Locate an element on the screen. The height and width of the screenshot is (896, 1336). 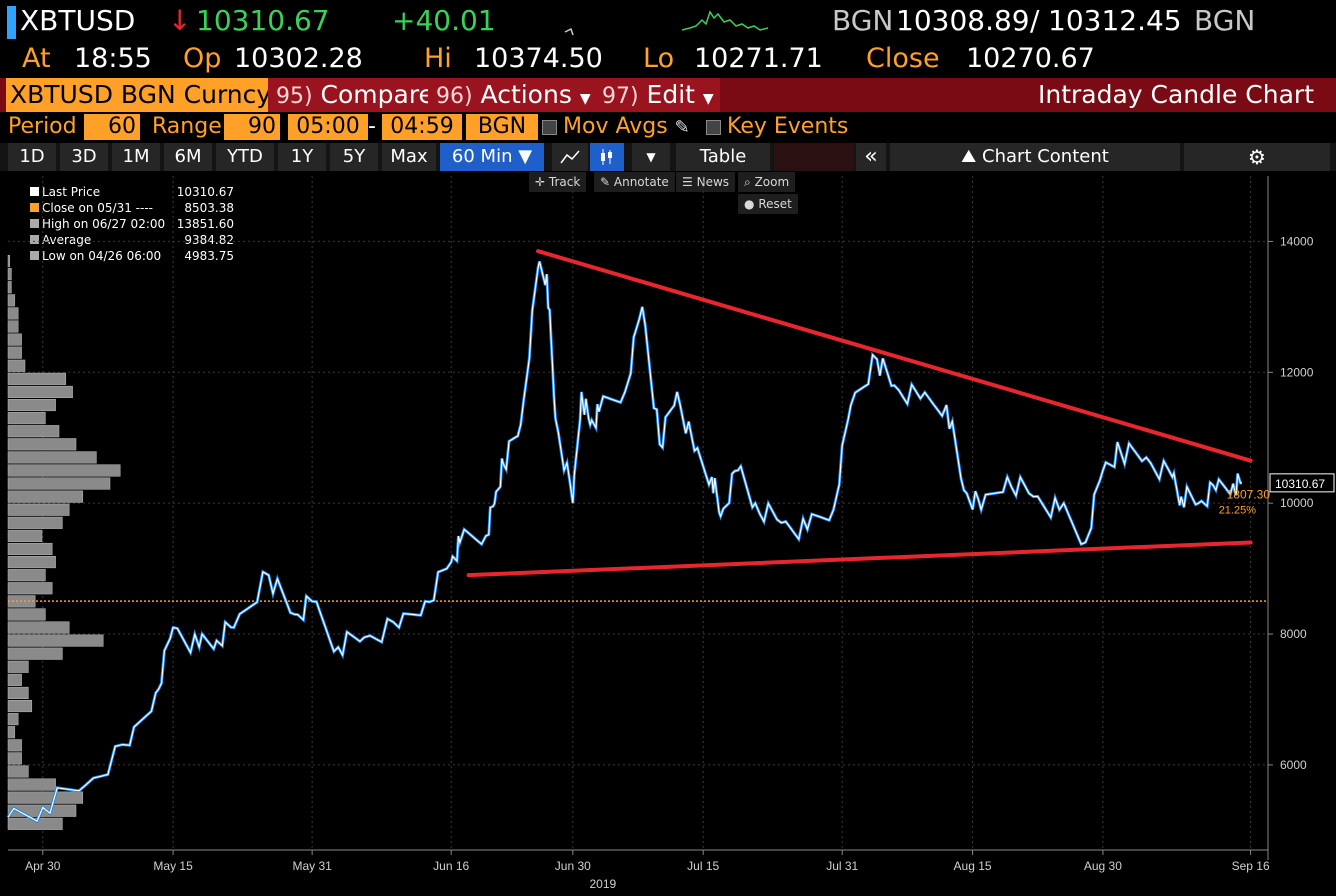
collapse-icon: « is located at coordinates (871, 157).